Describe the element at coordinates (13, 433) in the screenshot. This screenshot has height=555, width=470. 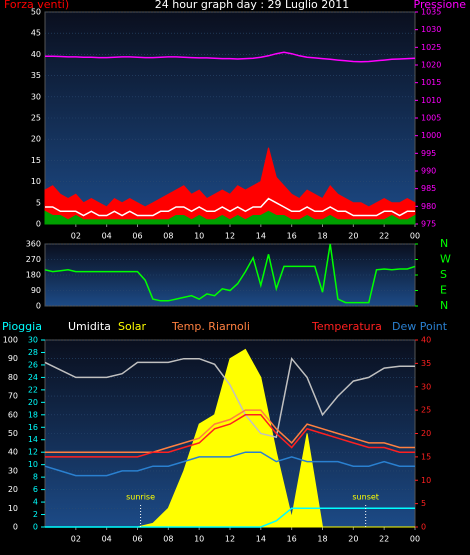
I see `y-tick-label: 50` at that location.